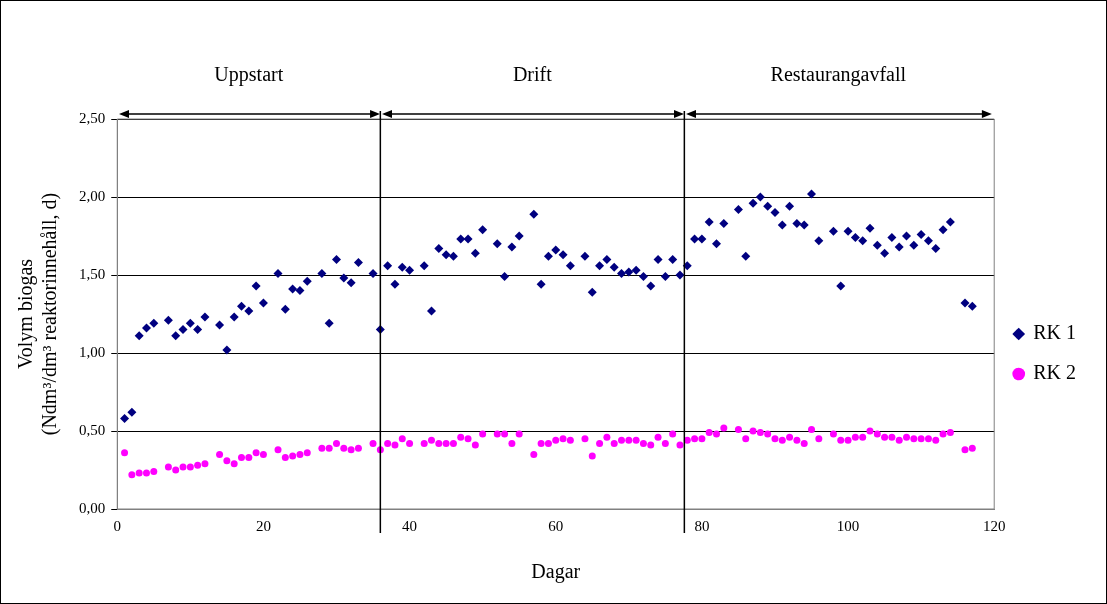 The image size is (1107, 604). Describe the element at coordinates (994, 525) in the screenshot. I see `x-tick-label: 120` at that location.